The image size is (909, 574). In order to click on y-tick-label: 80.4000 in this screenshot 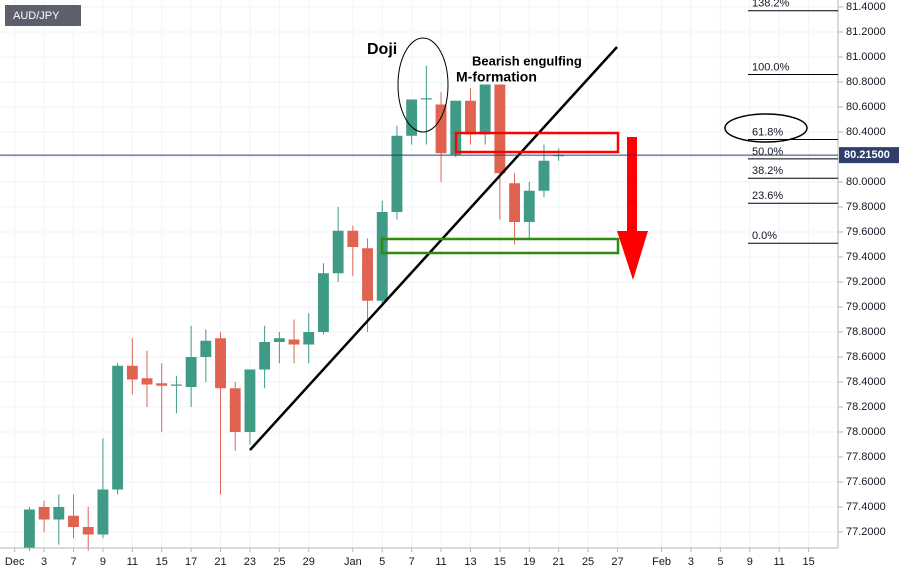, I will do `click(866, 132)`.